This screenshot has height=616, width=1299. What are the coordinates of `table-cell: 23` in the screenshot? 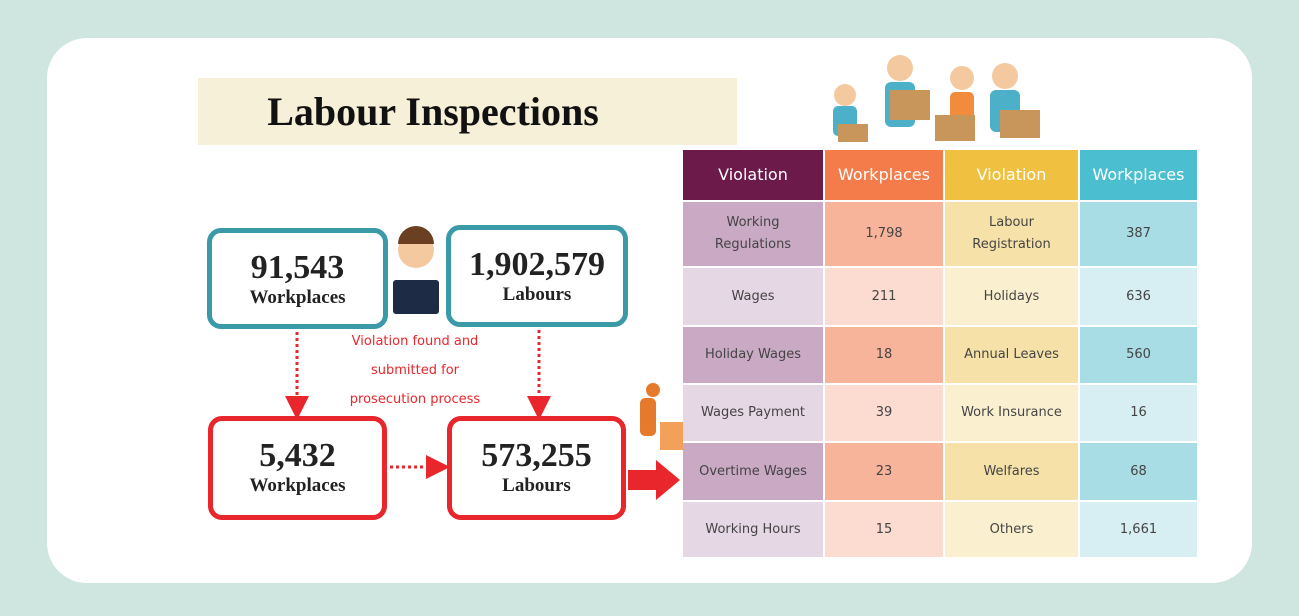 It's located at (885, 470).